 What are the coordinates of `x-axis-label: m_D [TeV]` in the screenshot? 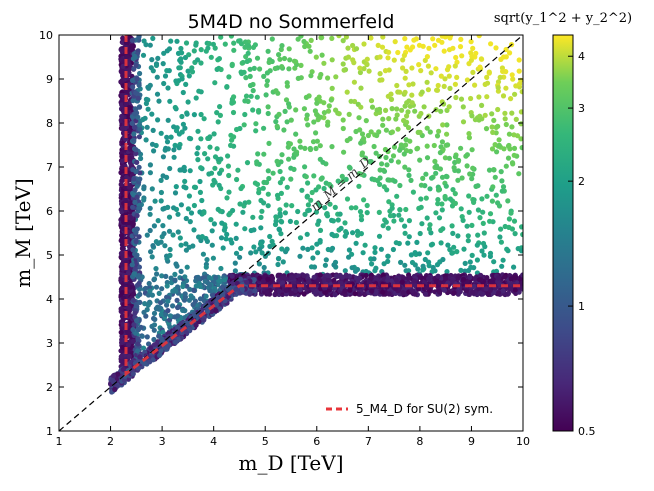 It's located at (290, 463).